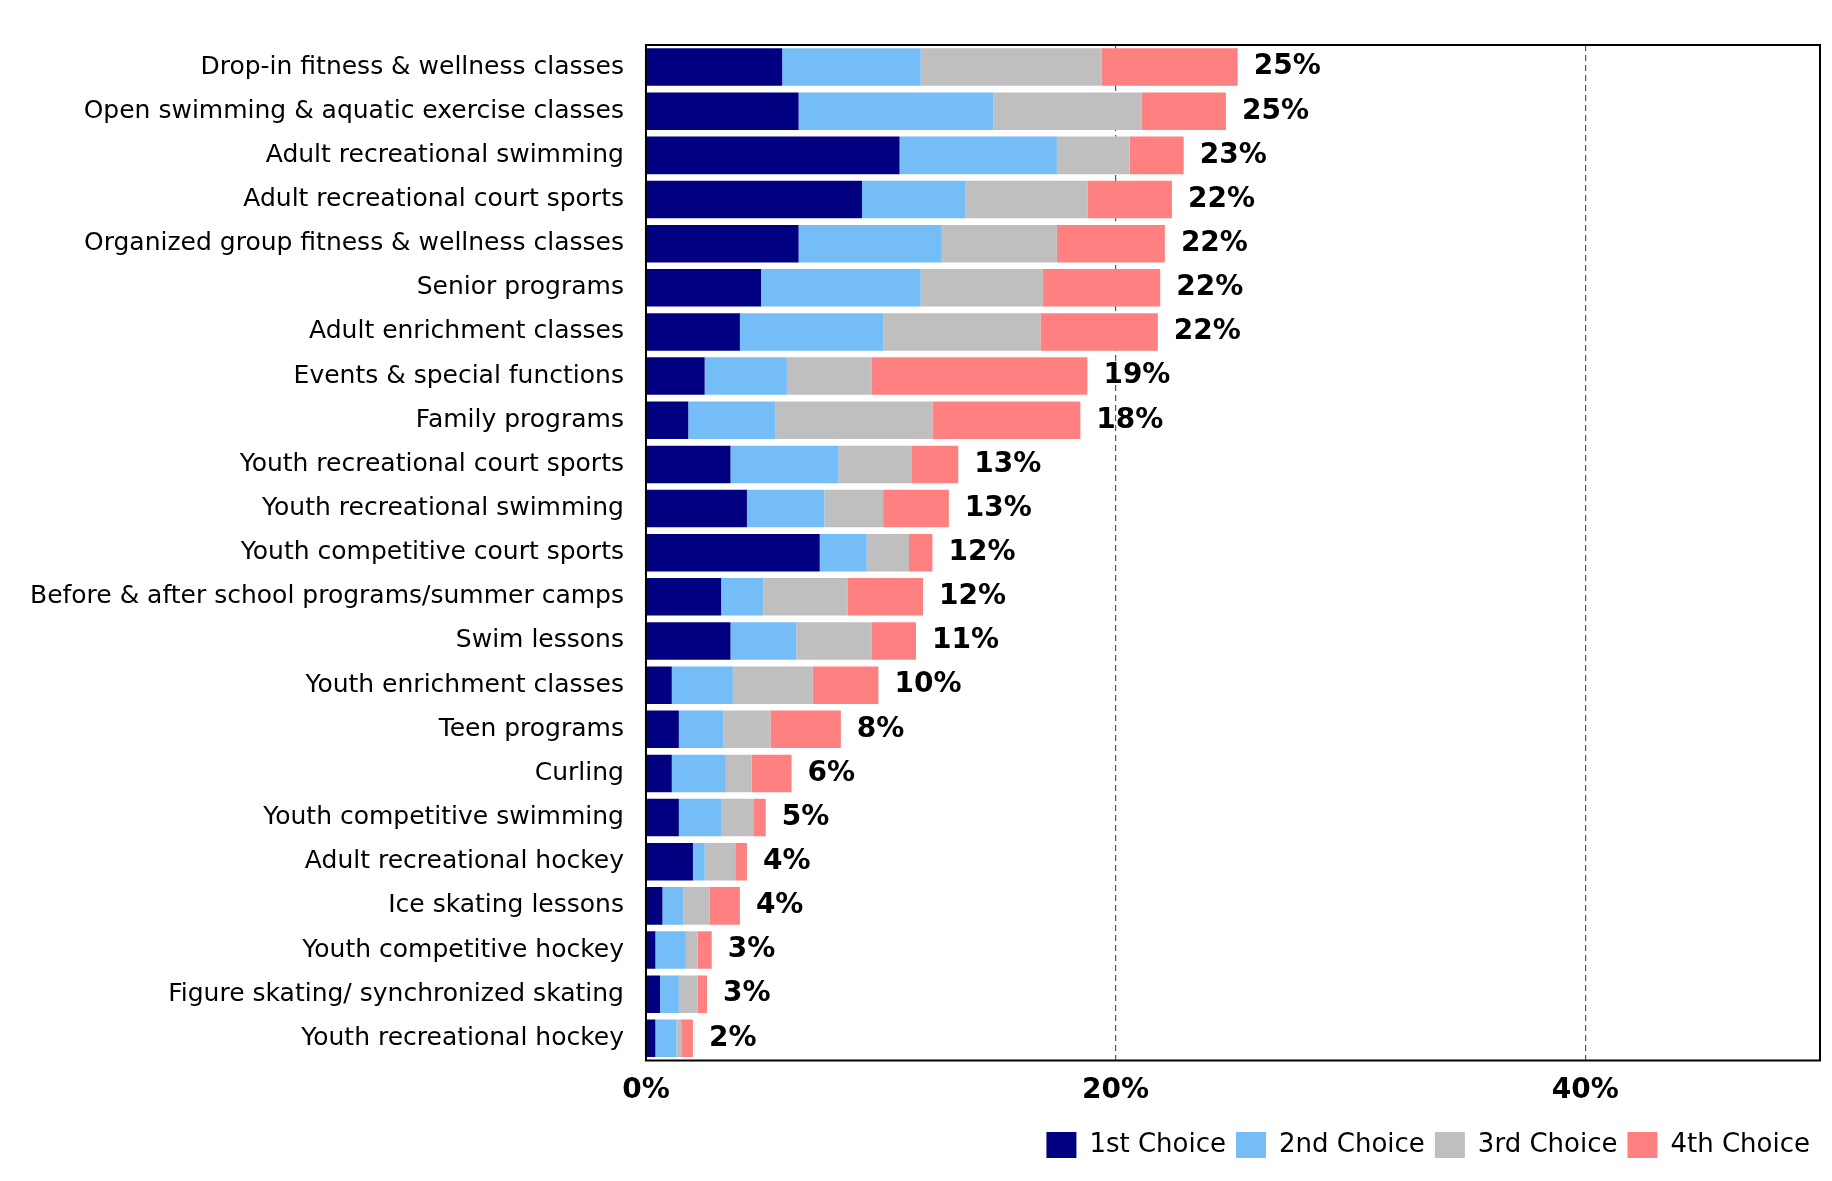  Describe the element at coordinates (786, 860) in the screenshot. I see `total-label: 4%` at that location.